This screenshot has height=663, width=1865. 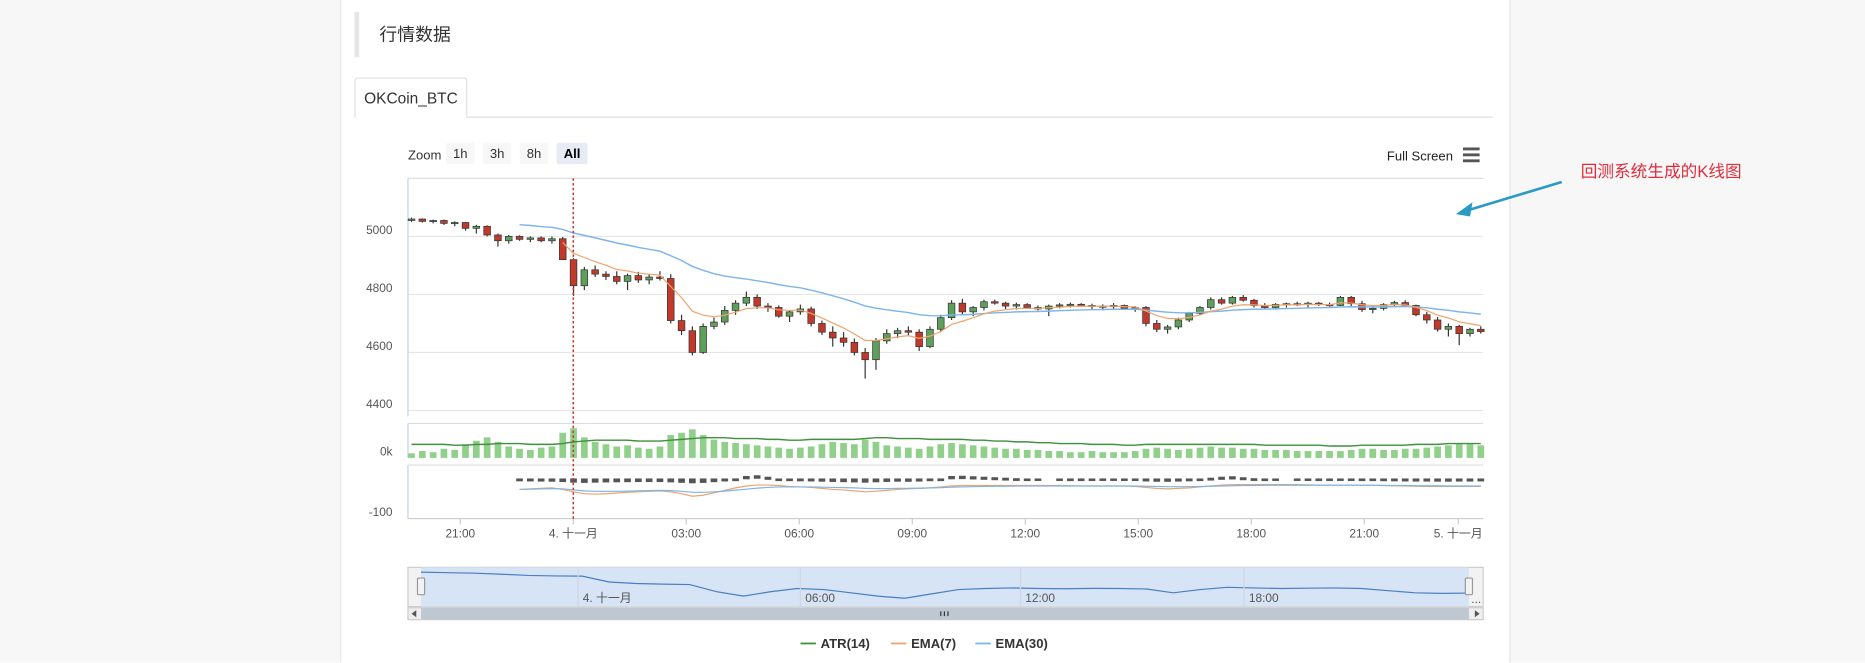 What do you see at coordinates (1469, 586) in the screenshot?
I see `navigator-handle-right` at bounding box center [1469, 586].